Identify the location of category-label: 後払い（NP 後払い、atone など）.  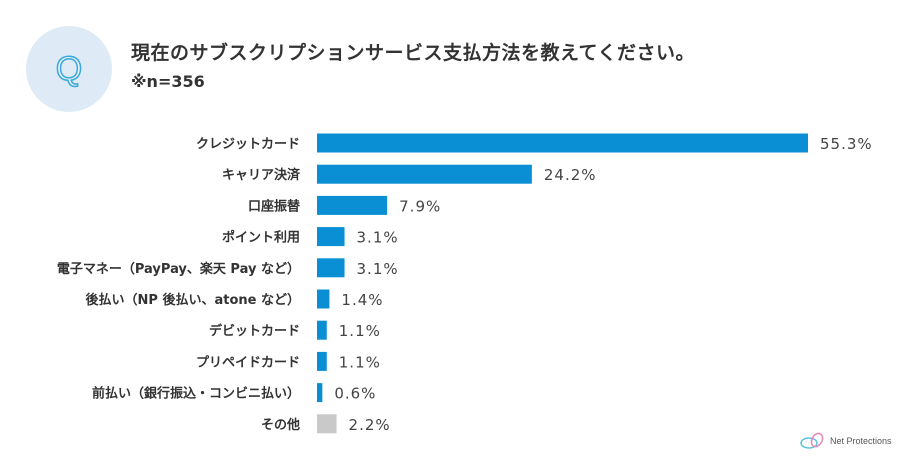
(193, 300).